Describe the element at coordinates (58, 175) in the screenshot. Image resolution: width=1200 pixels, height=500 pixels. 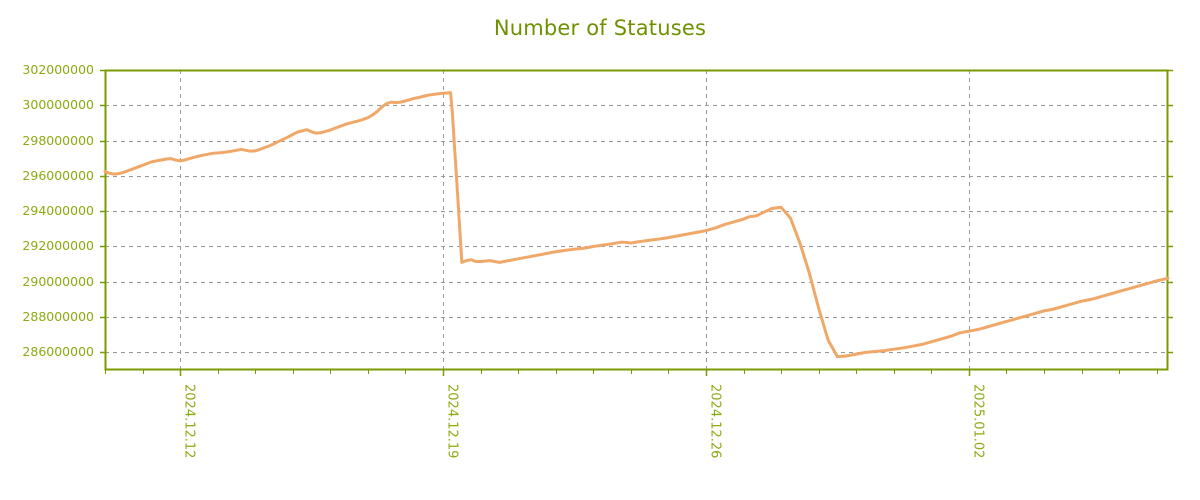
I see `y-axis-tick-label: 296000000` at that location.